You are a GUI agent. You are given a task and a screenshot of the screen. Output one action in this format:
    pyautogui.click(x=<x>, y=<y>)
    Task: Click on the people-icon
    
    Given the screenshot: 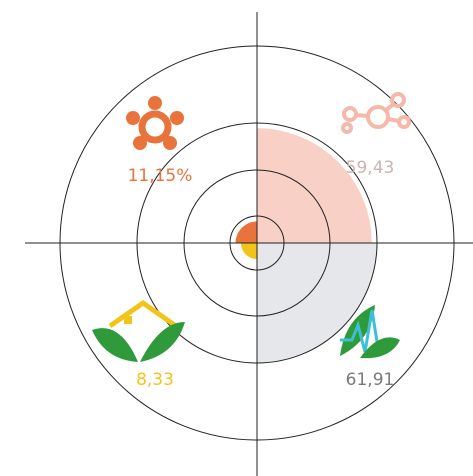 What is the action you would take?
    pyautogui.click(x=155, y=123)
    